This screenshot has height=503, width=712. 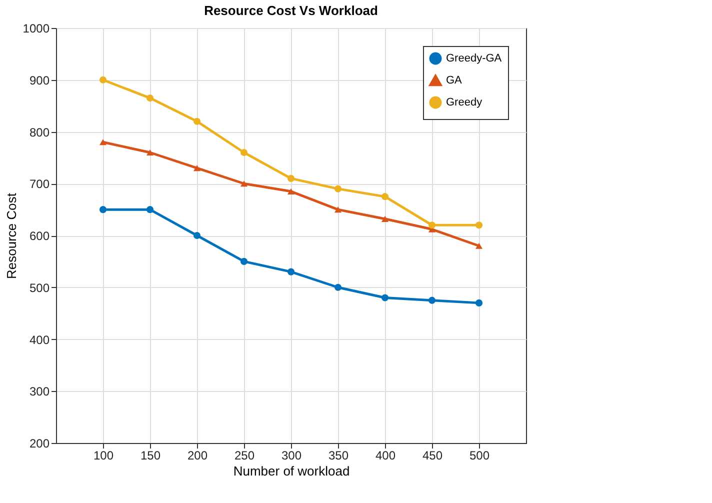 What do you see at coordinates (39, 236) in the screenshot?
I see `y-tick-label: 600` at bounding box center [39, 236].